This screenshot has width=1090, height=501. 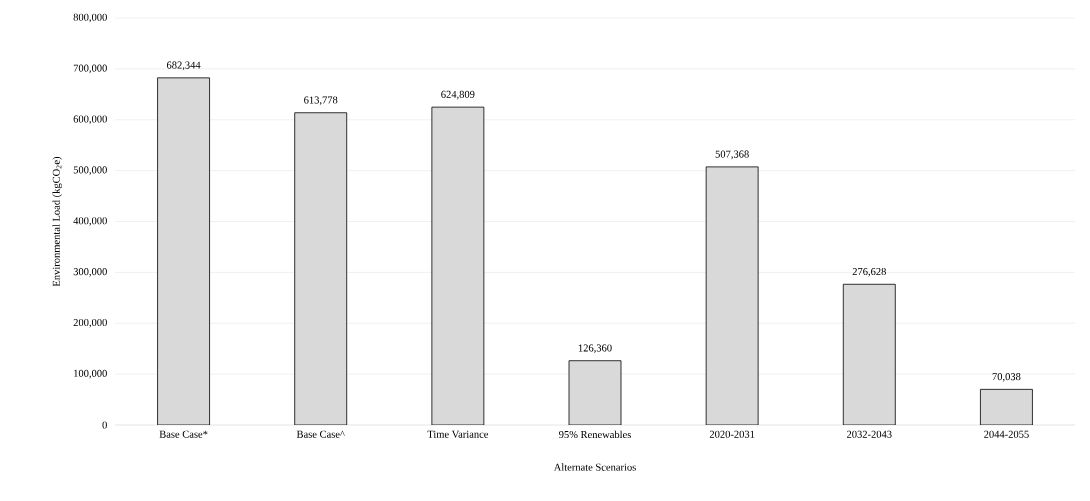 I want to click on y-tick-label: 500,000, so click(x=90, y=170).